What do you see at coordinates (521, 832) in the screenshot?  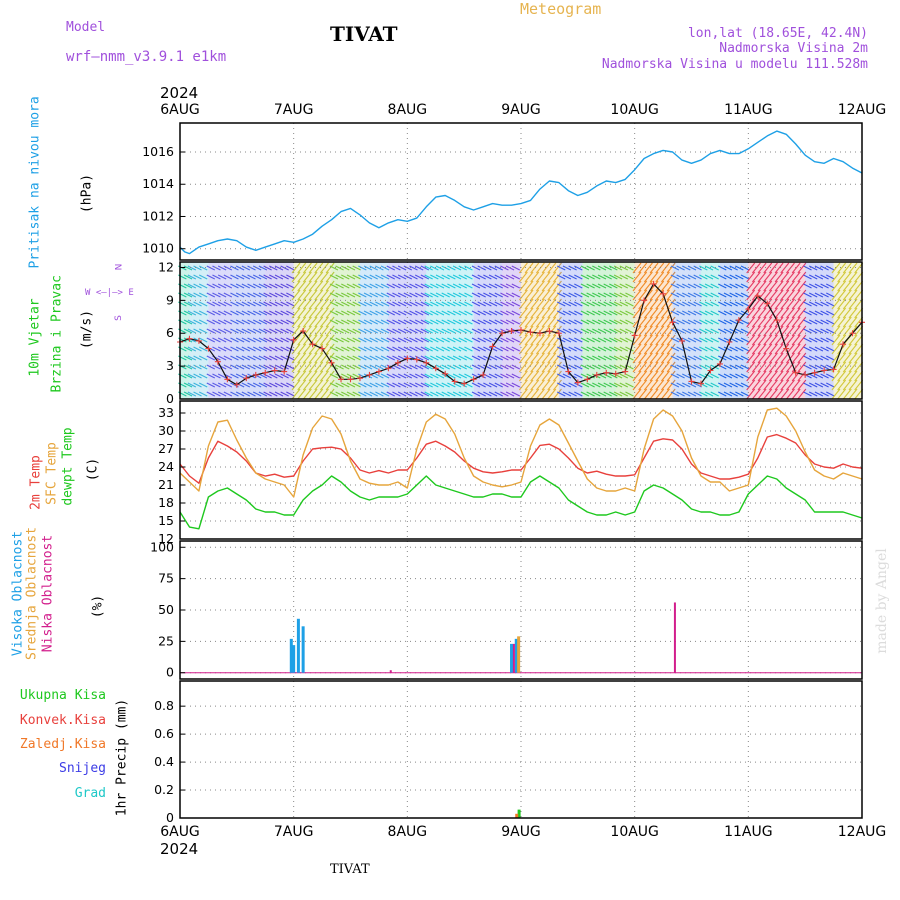 I see `date-label-bottom: 9AUG` at bounding box center [521, 832].